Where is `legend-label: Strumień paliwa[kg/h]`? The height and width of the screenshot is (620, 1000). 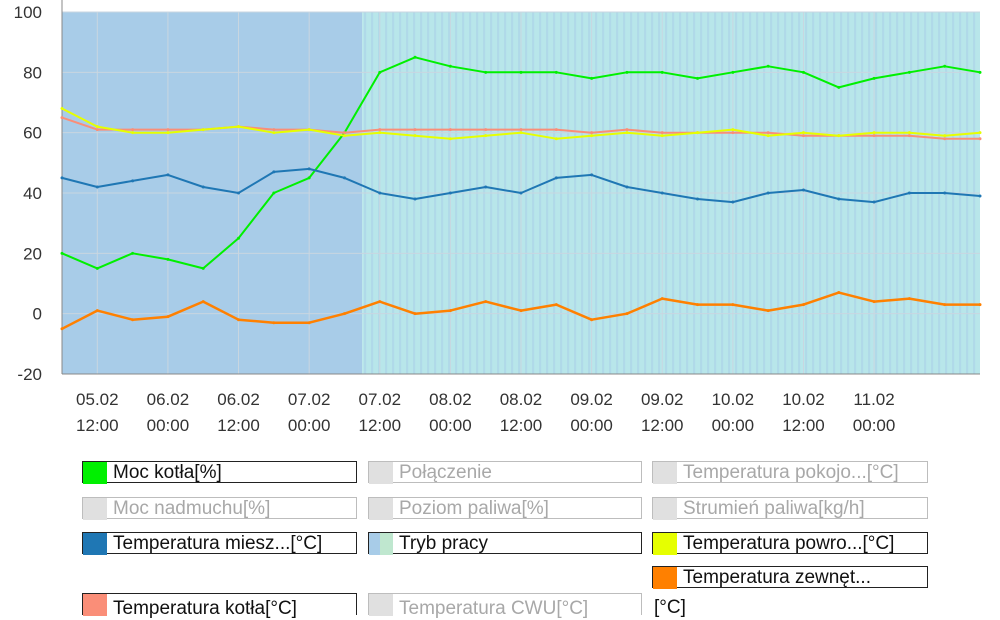 legend-label: Strumień paliwa[kg/h] is located at coordinates (774, 508).